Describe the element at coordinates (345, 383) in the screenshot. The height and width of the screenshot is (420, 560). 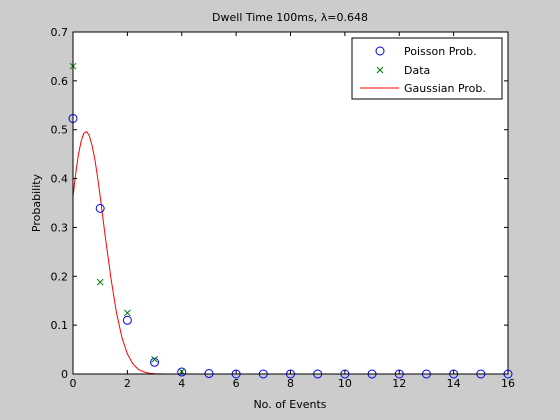
I see `x-tick-label: 10` at that location.